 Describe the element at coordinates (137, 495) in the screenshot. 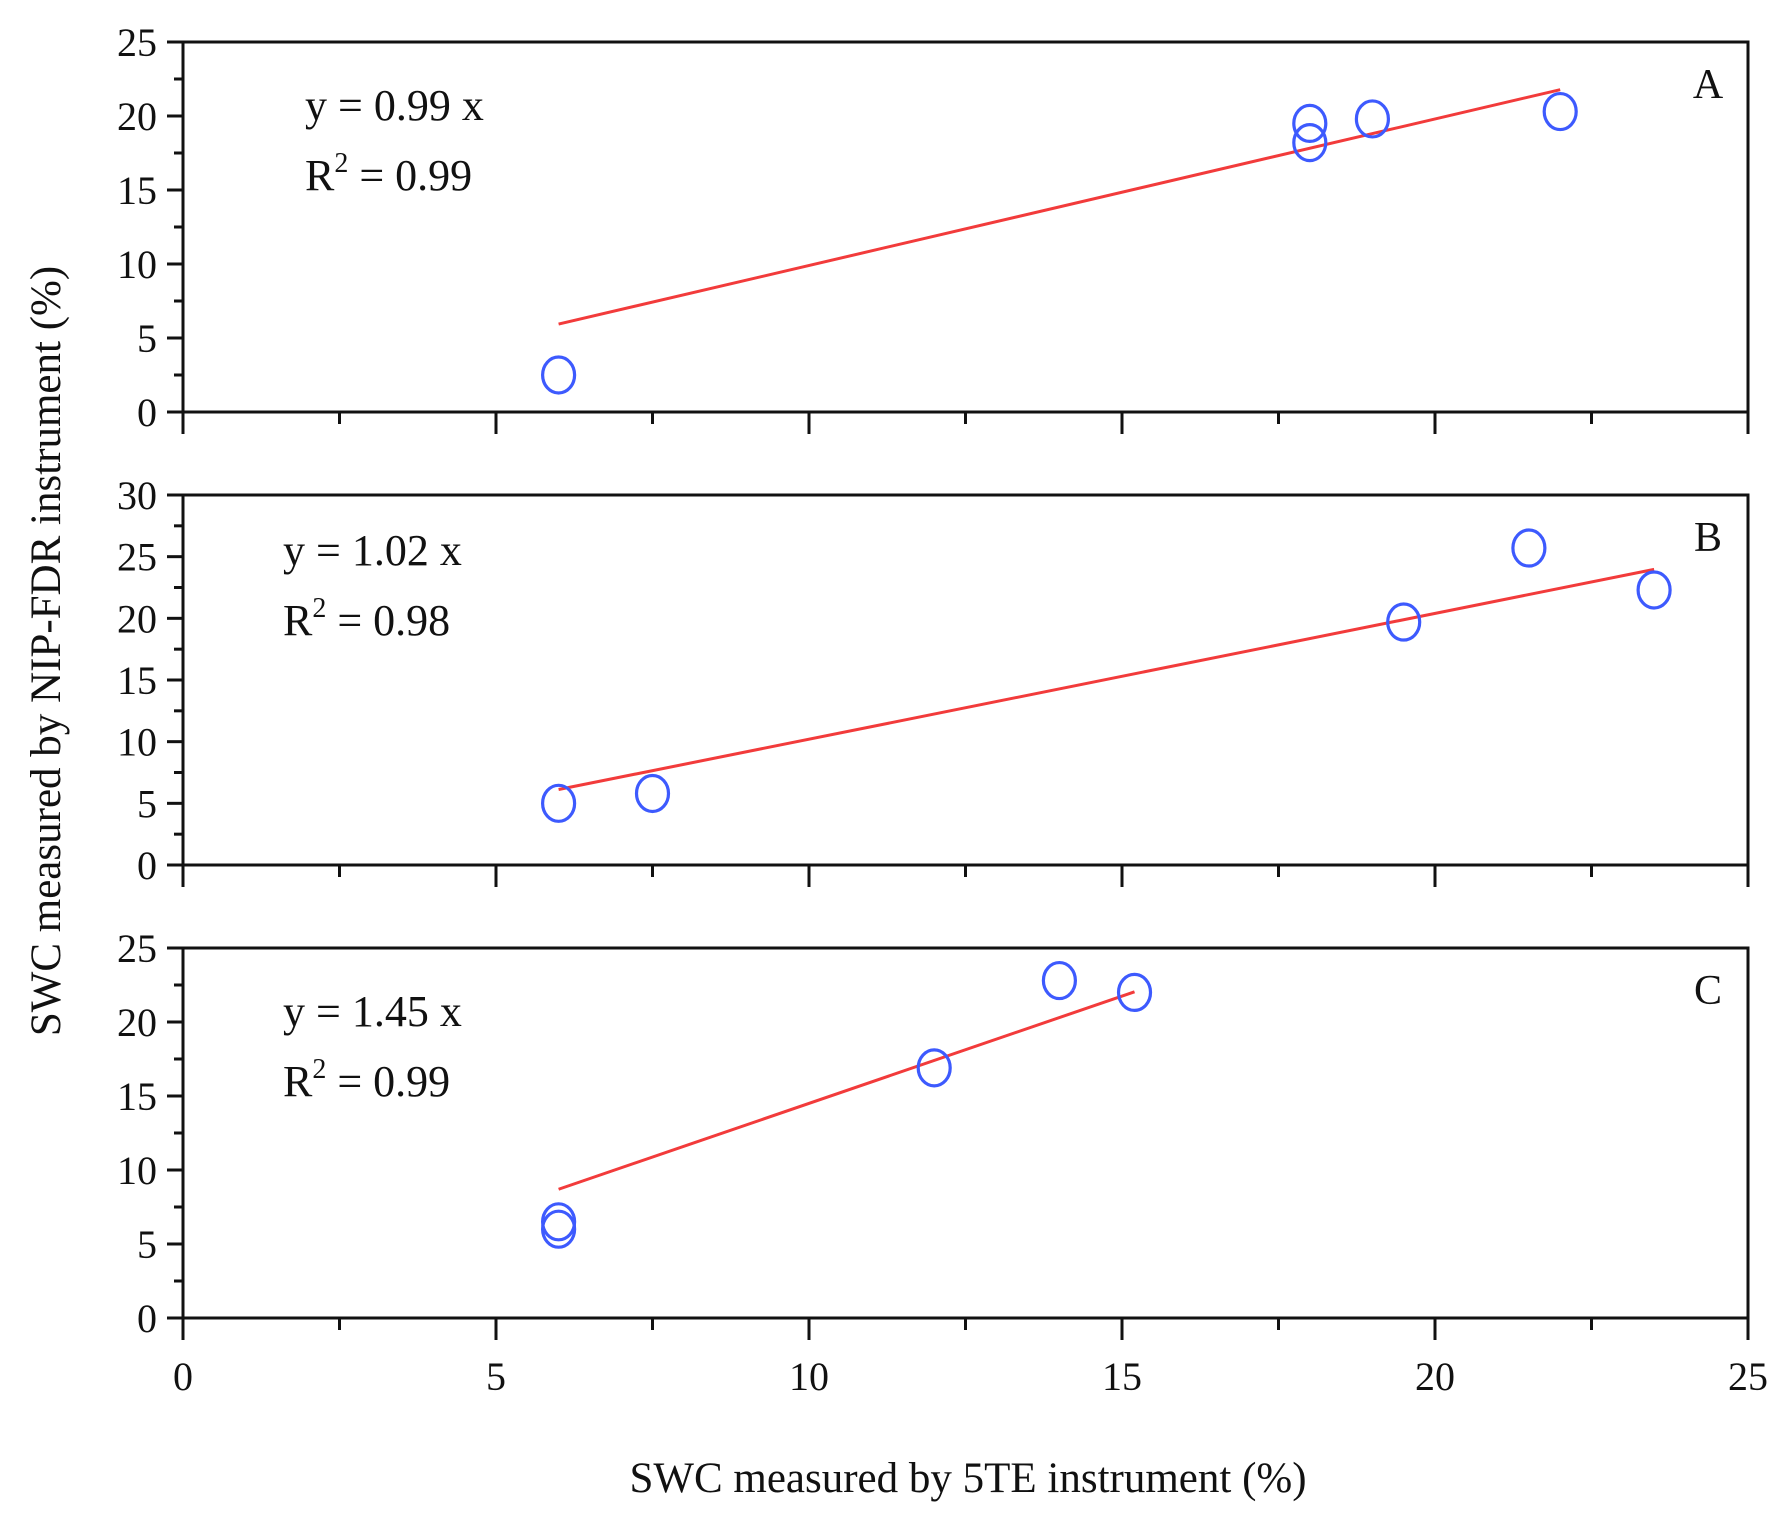

I see `y-tick-label: 30` at that location.